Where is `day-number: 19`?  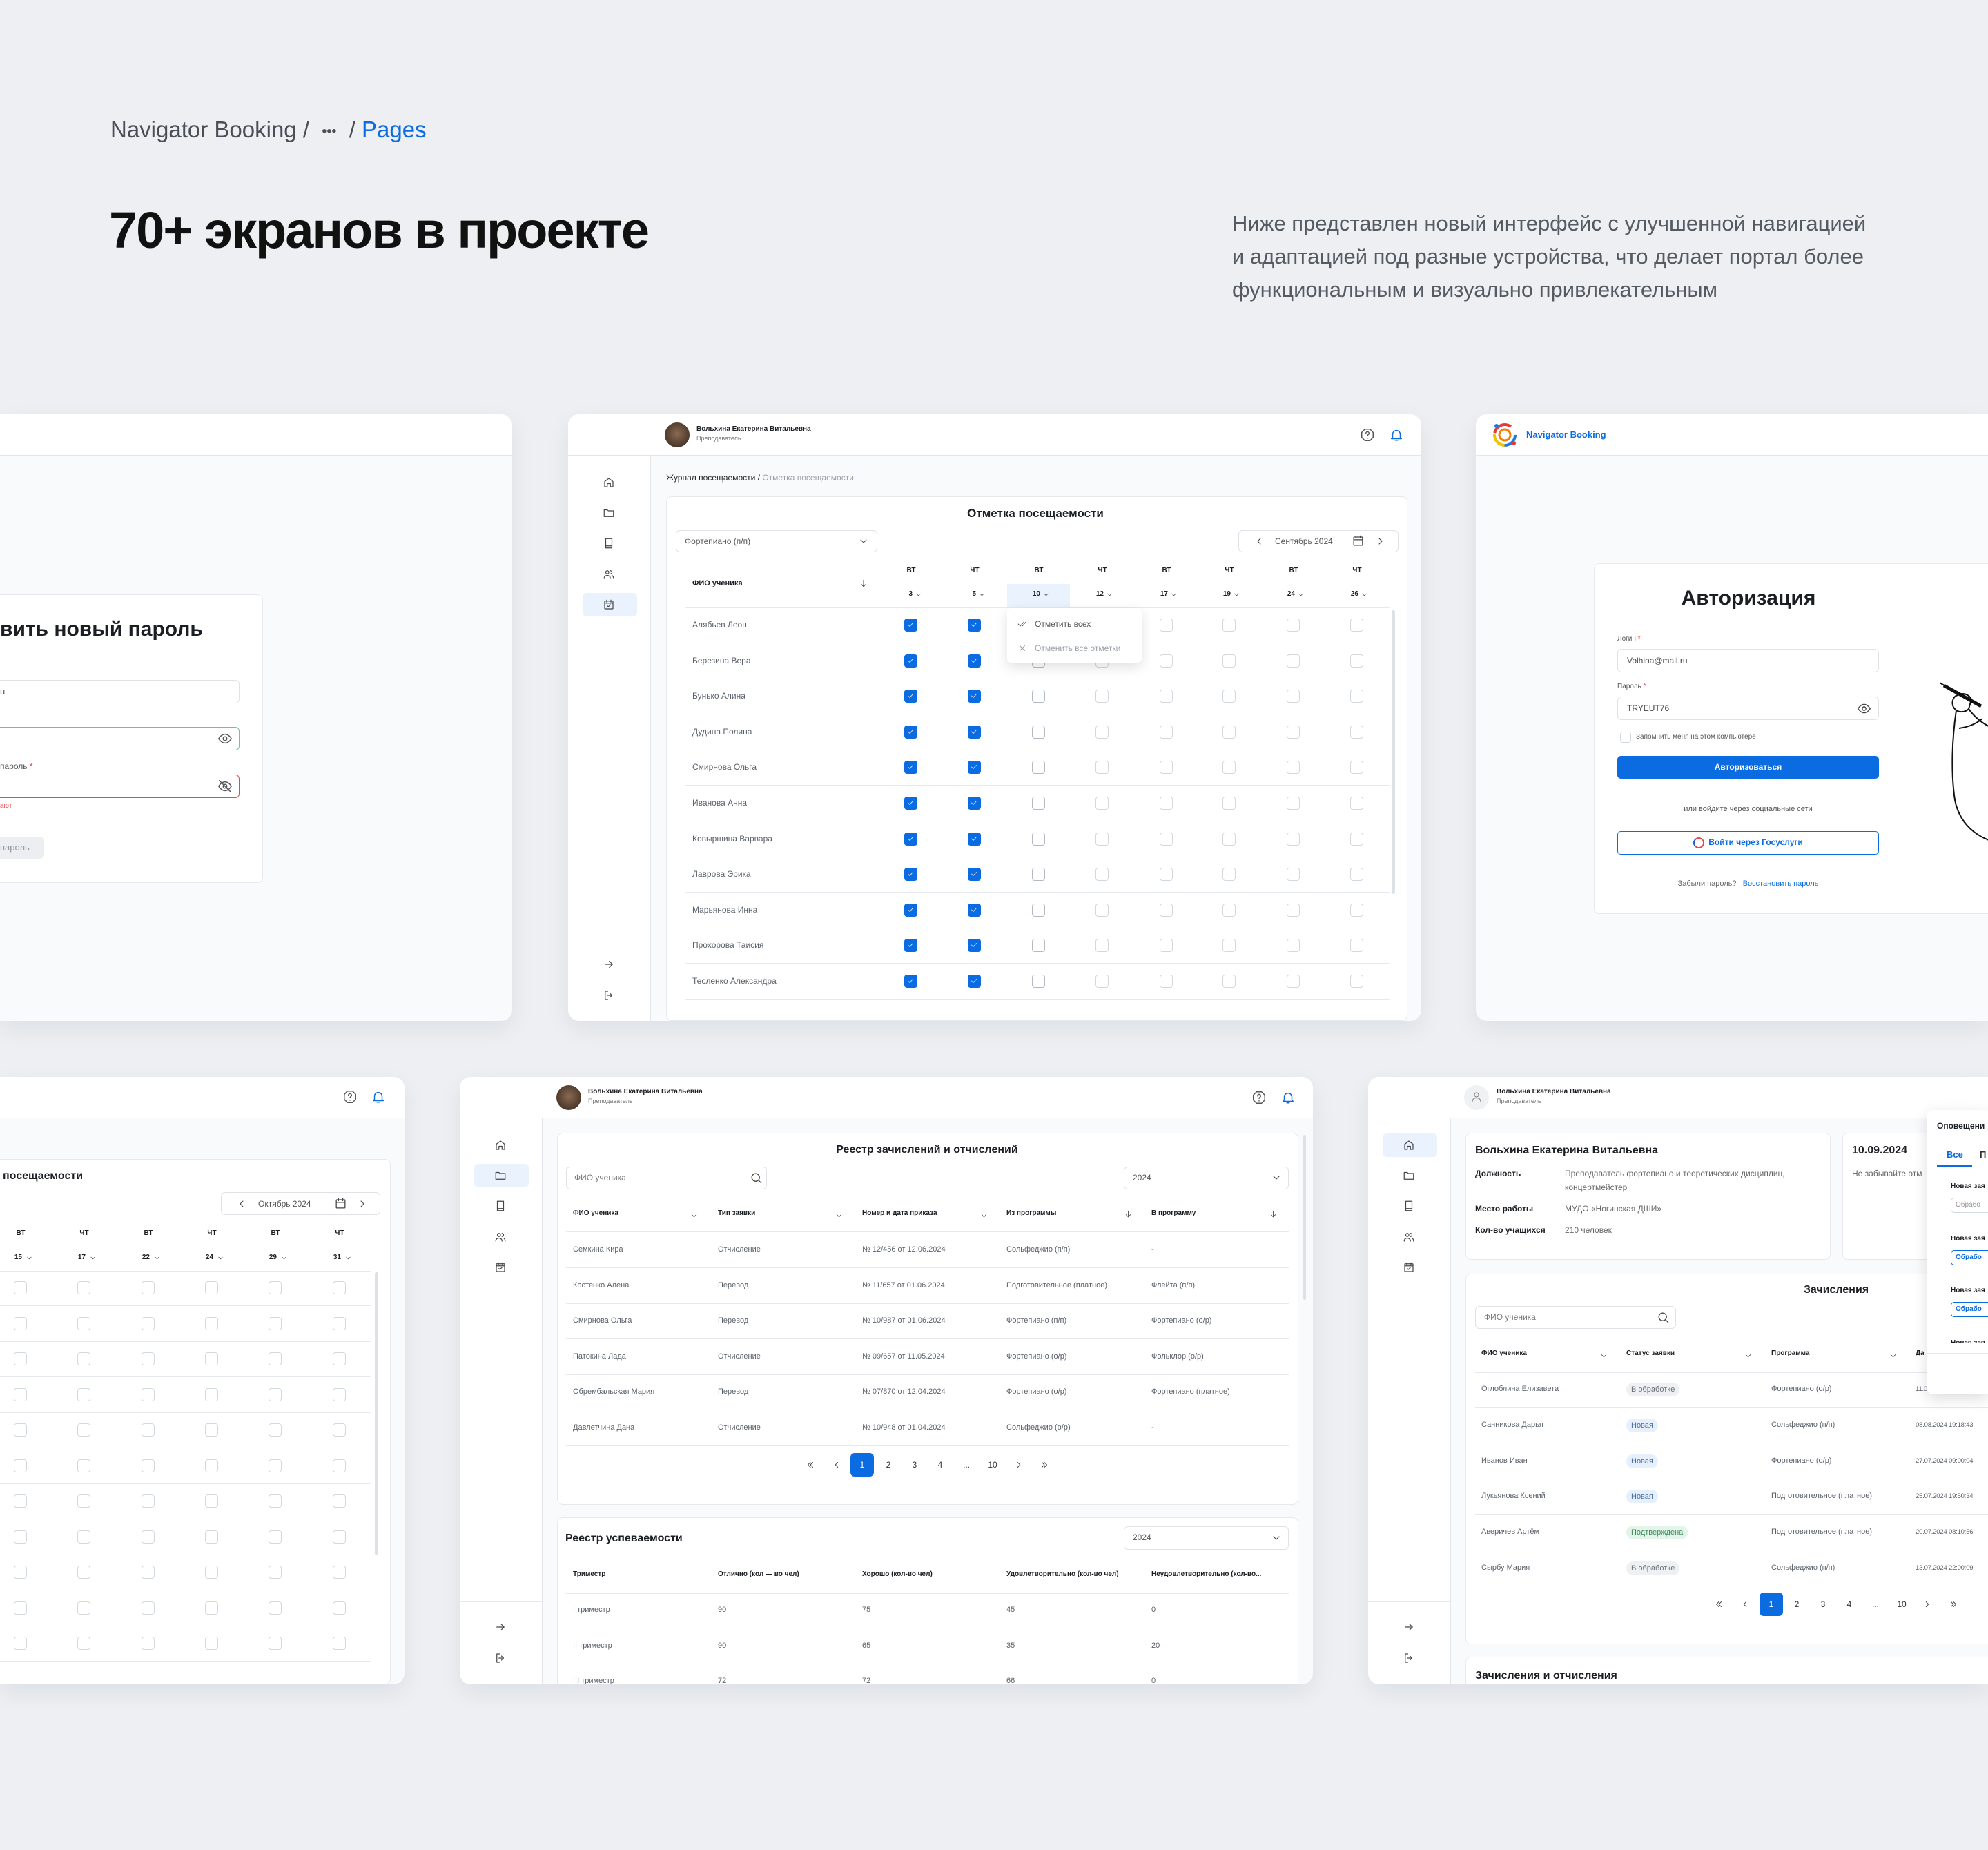
day-number: 19 is located at coordinates (1226, 594).